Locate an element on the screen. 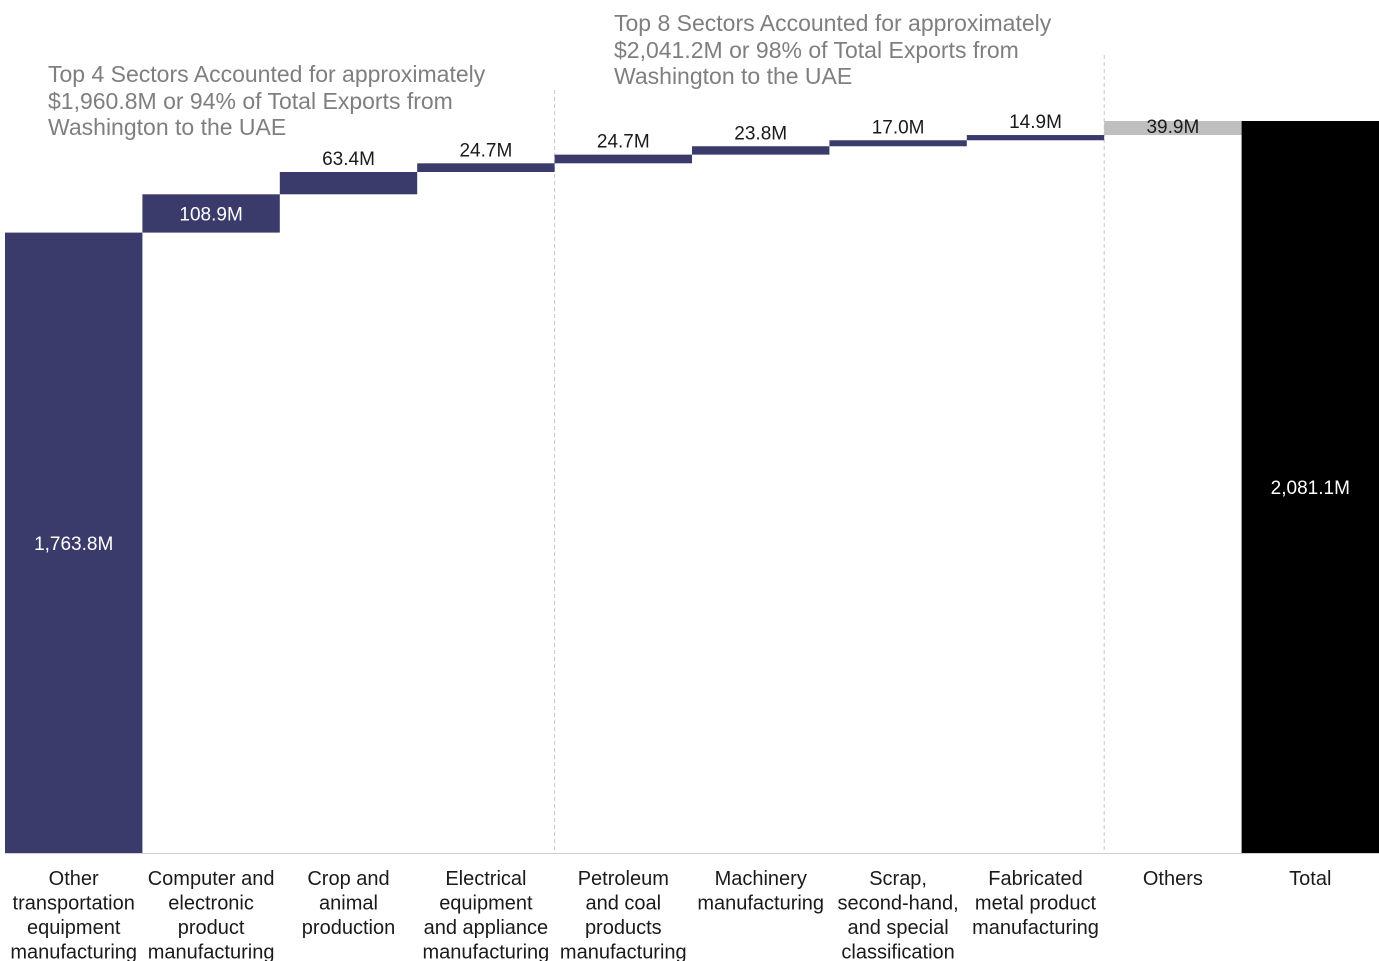 The height and width of the screenshot is (961, 1379). data-label-6: 23.8M is located at coordinates (760, 133).